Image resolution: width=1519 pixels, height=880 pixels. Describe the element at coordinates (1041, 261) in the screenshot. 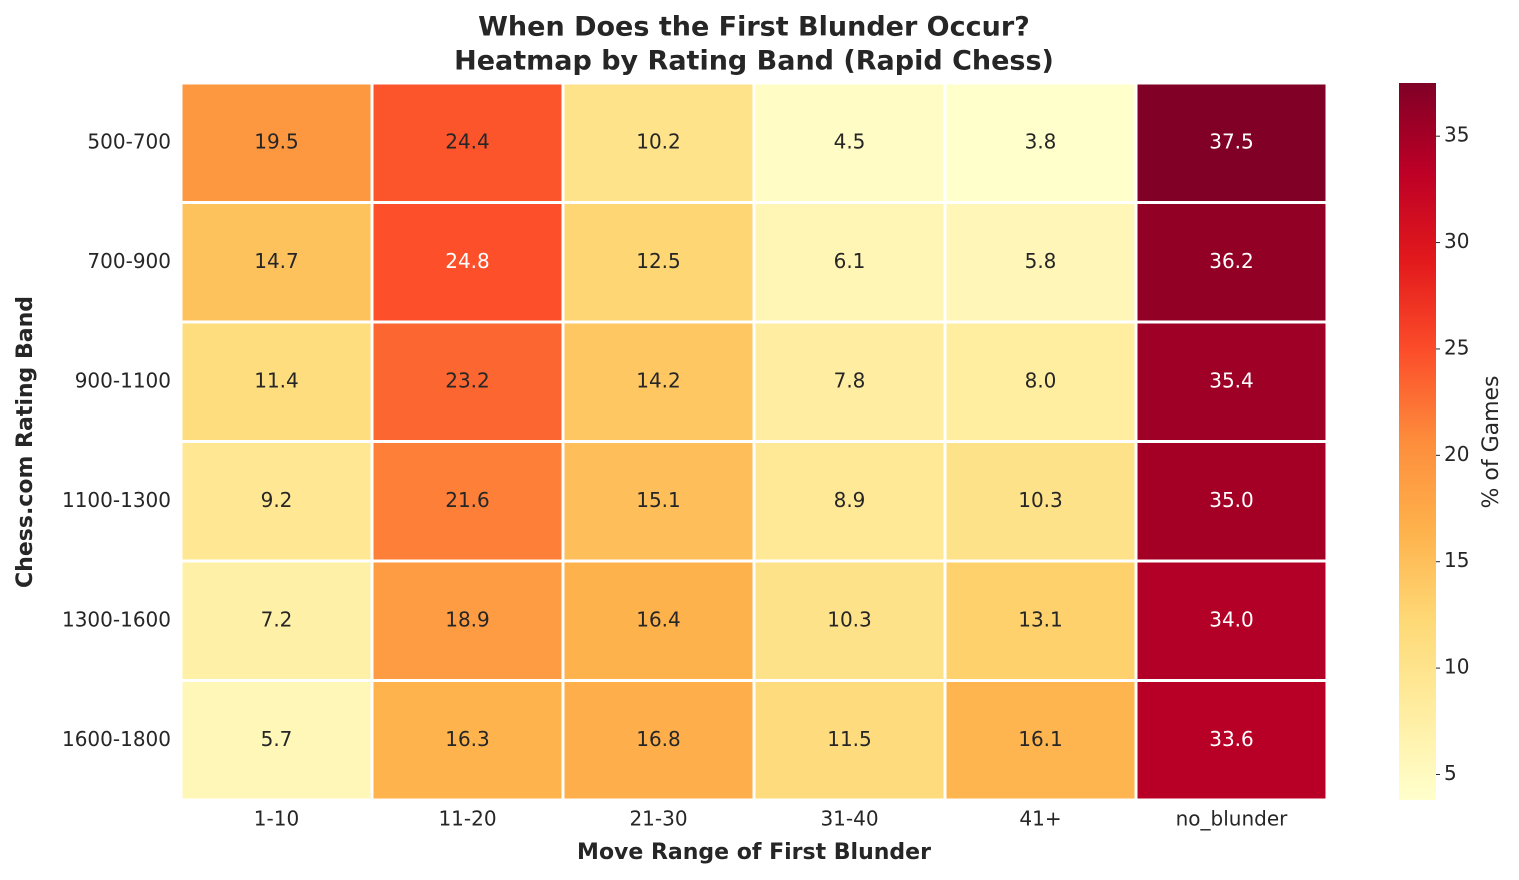

I see `cell-label: 5.8` at that location.